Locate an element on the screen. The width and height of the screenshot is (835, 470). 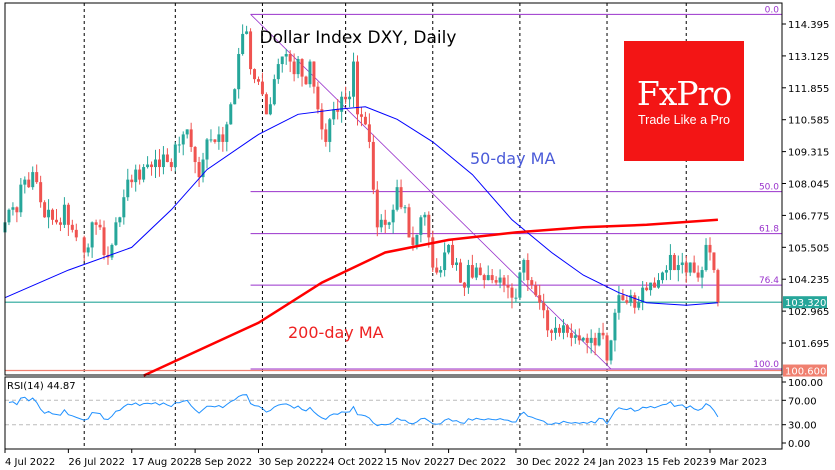
y-tick-label: 114.395 is located at coordinates (808, 25).